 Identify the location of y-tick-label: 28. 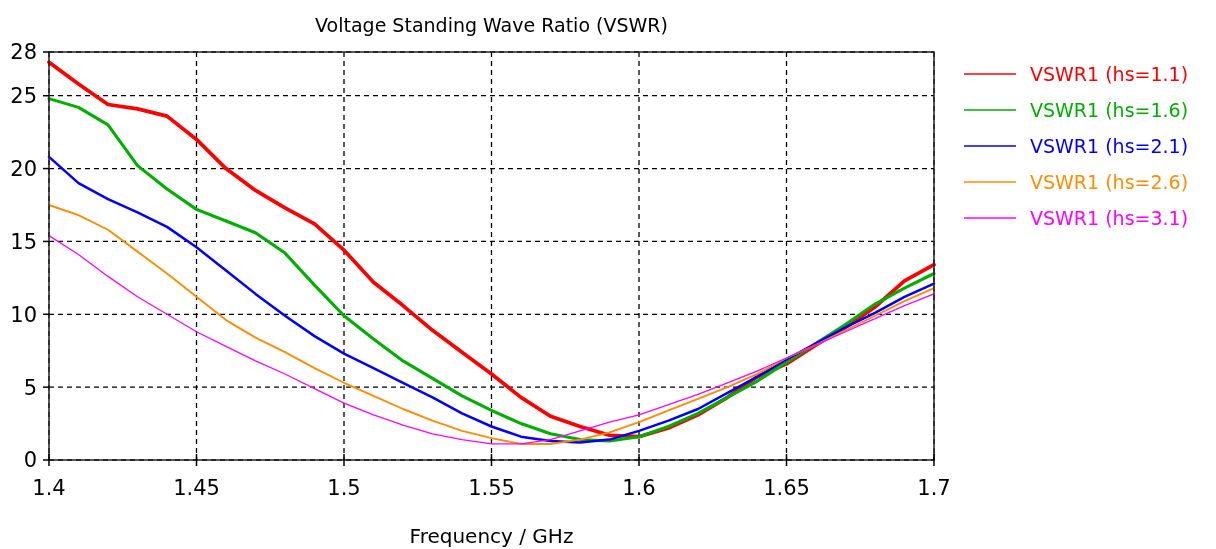
(23, 52).